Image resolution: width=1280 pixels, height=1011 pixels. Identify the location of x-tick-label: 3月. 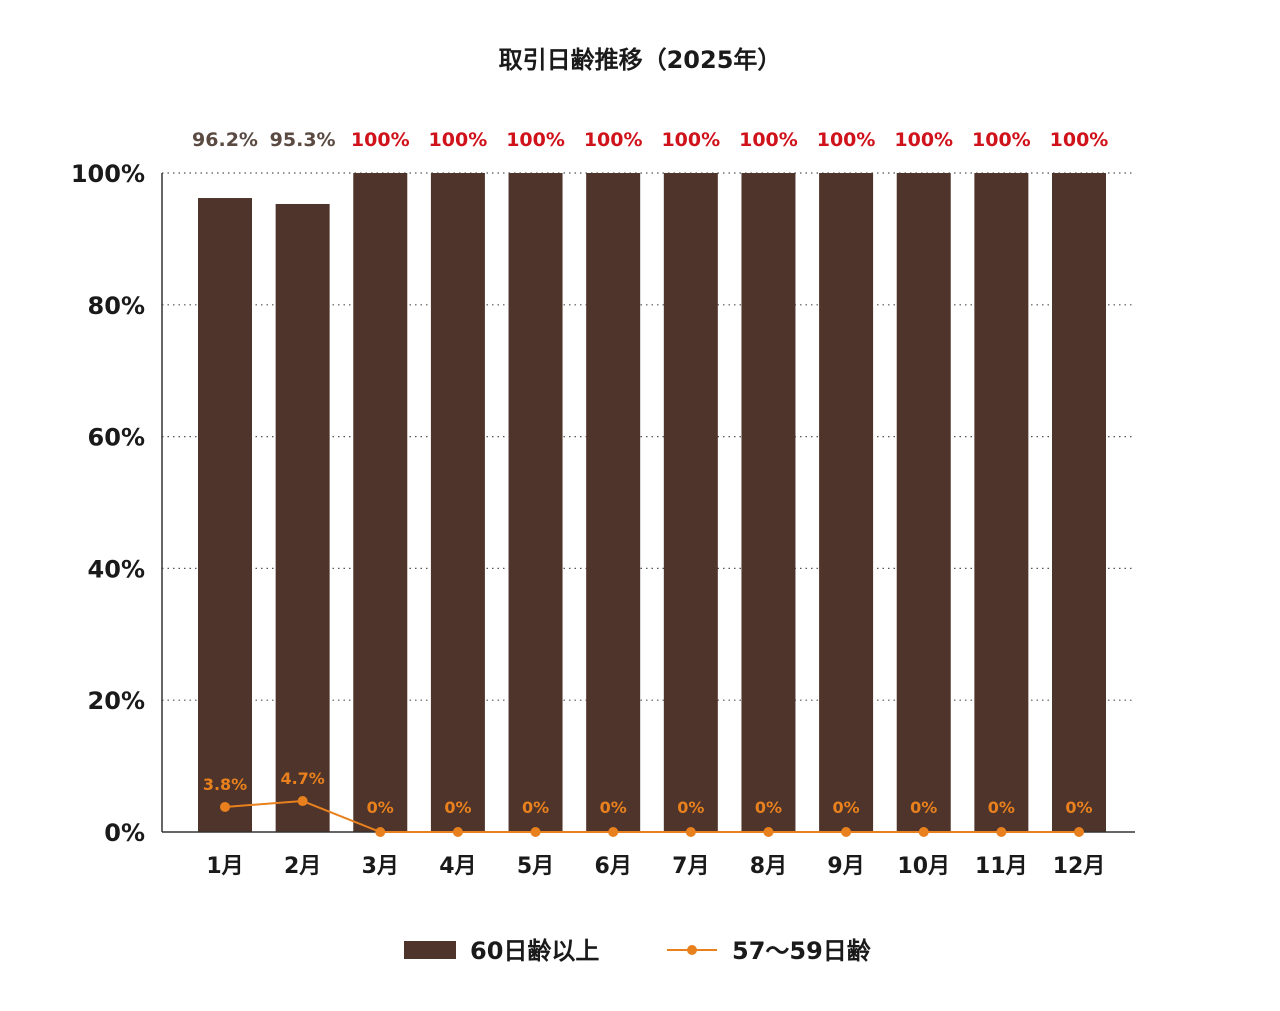
(380, 866).